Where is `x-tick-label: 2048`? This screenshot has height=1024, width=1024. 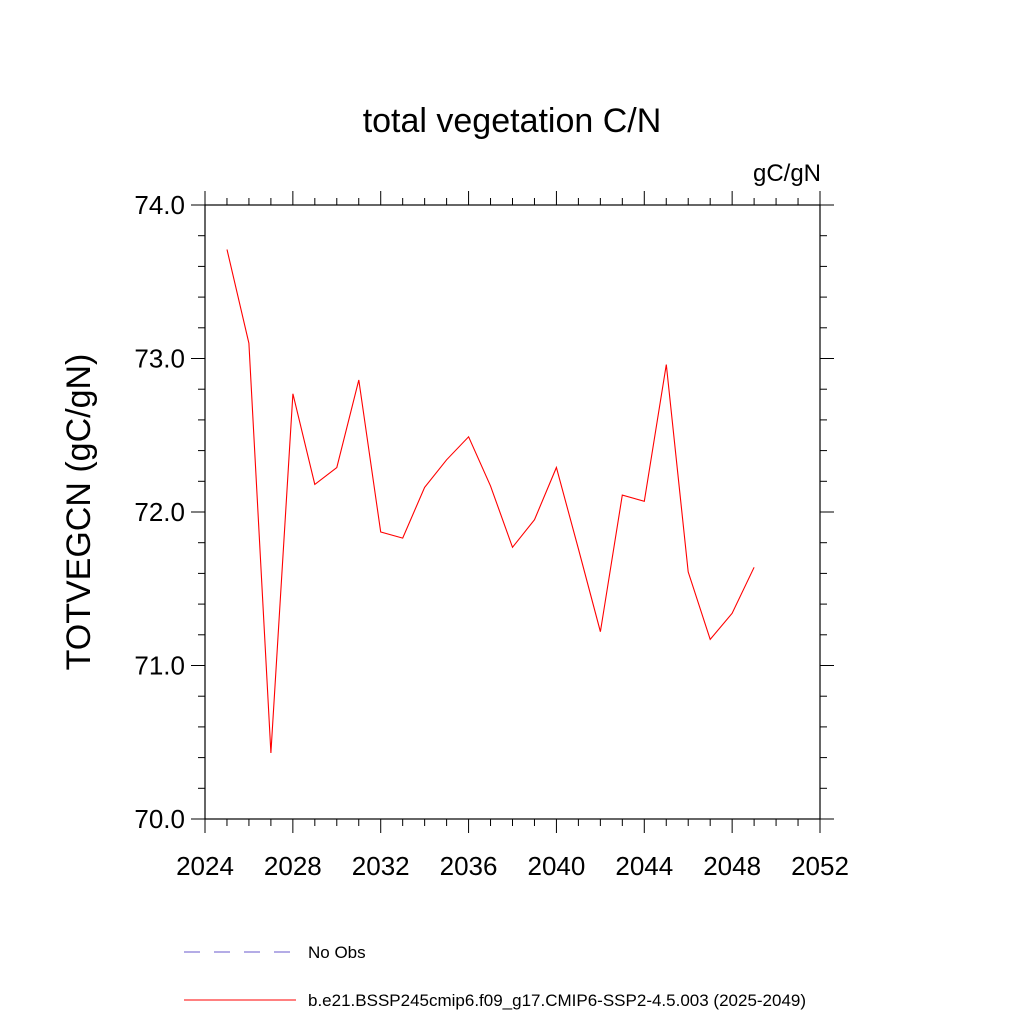
x-tick-label: 2048 is located at coordinates (732, 866).